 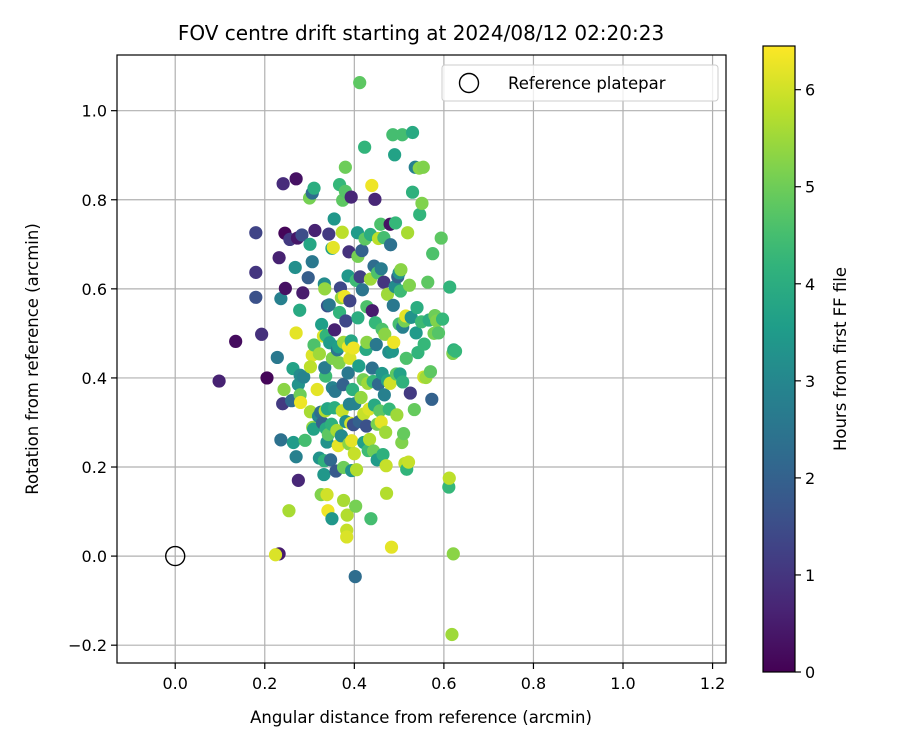 I want to click on y-tick-label: 0.2, so click(x=94, y=467).